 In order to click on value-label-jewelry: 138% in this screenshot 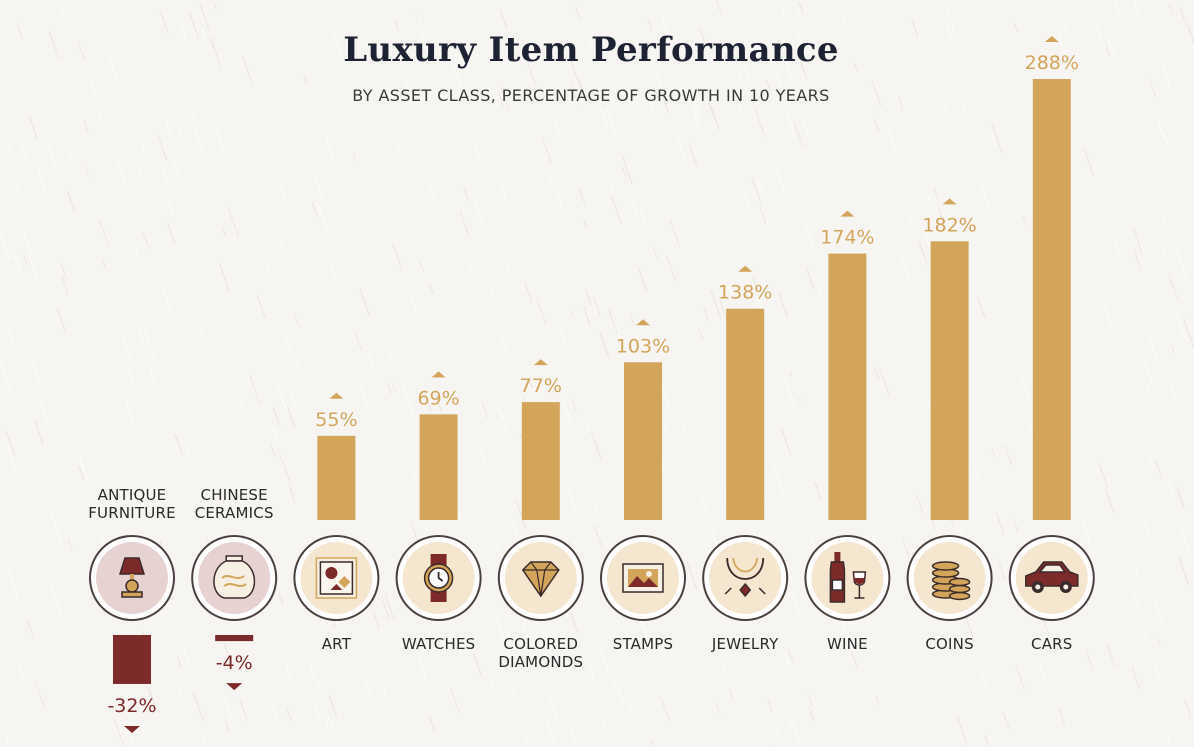, I will do `click(745, 293)`.